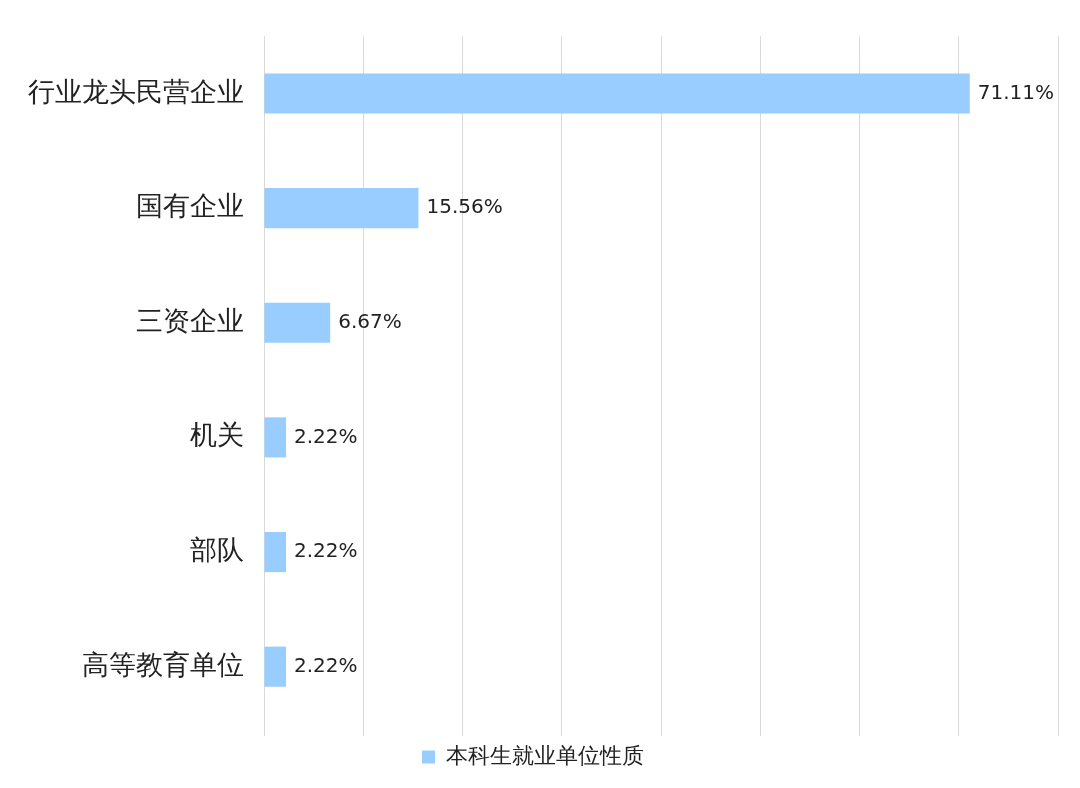 The image size is (1080, 788). I want to click on y-tick-label: 高等教育单位, so click(163, 664).